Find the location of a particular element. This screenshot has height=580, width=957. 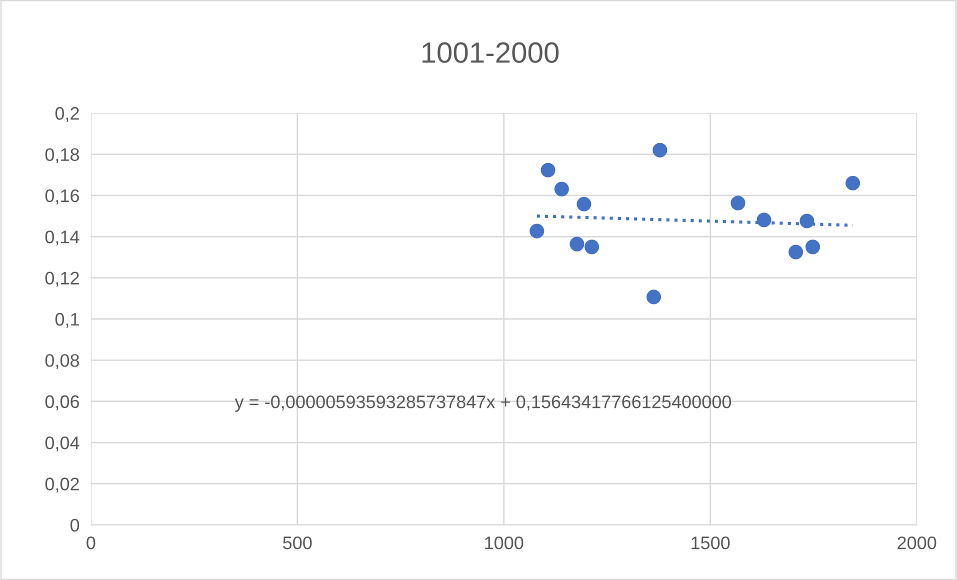

y-tick-label: 0 is located at coordinates (75, 525).